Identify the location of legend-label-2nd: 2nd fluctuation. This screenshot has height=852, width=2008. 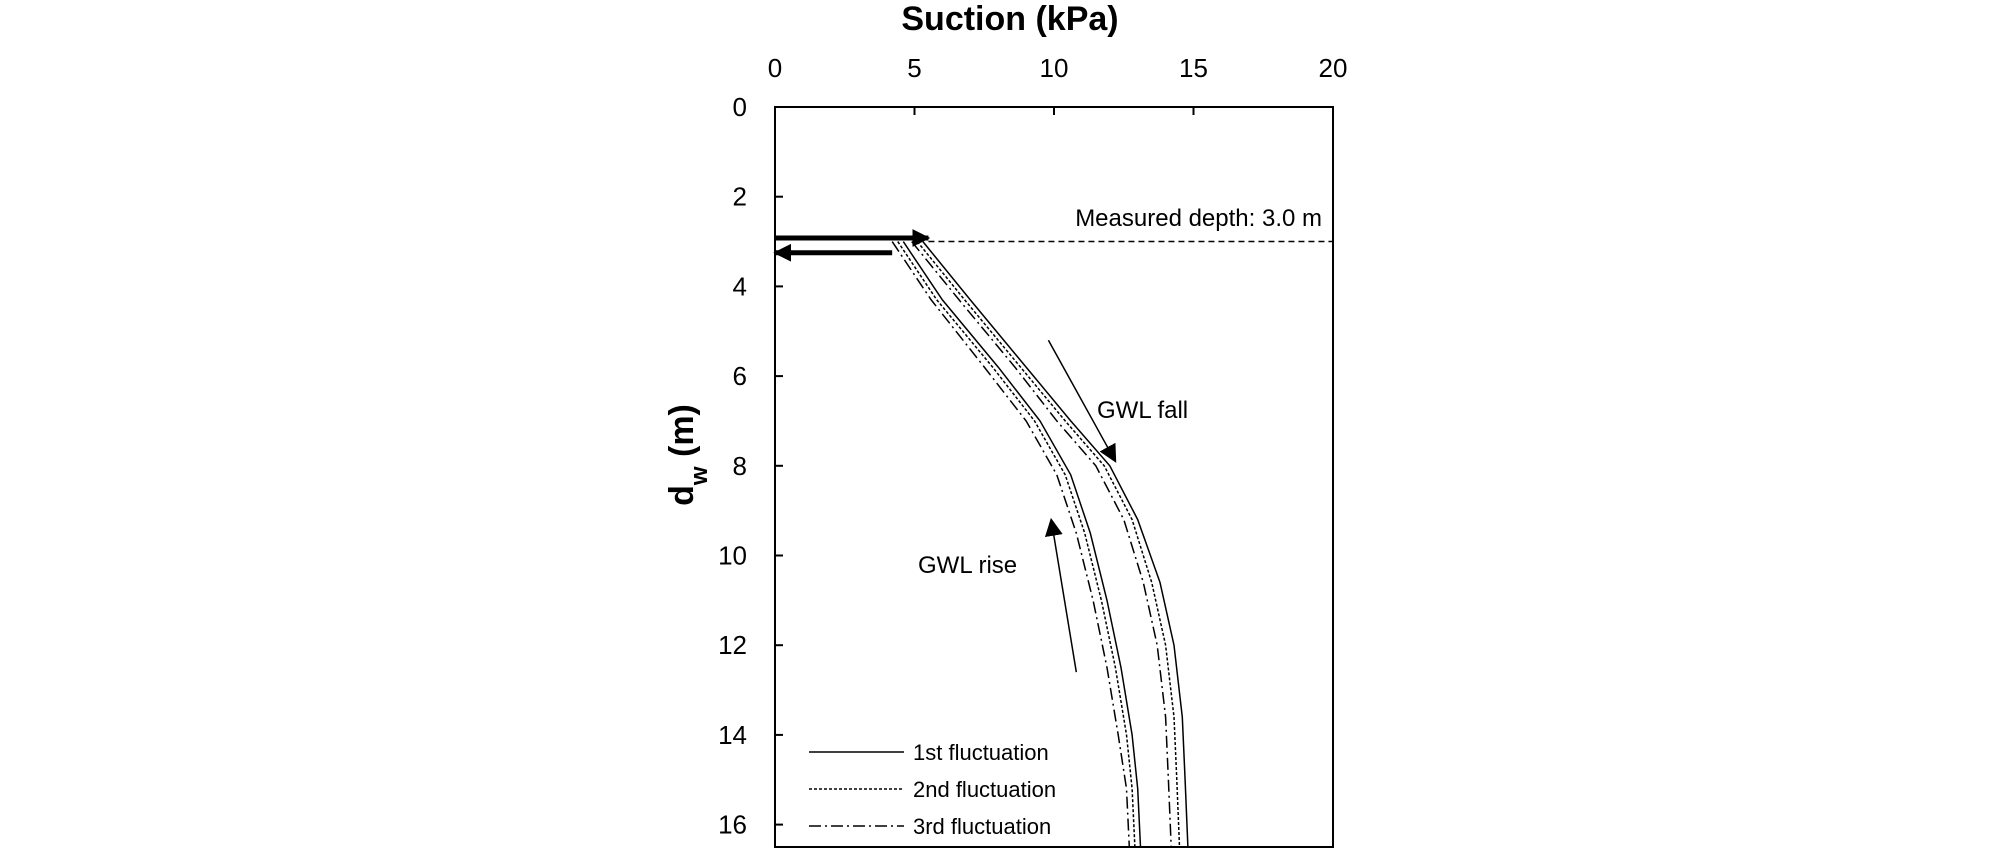
(984, 789).